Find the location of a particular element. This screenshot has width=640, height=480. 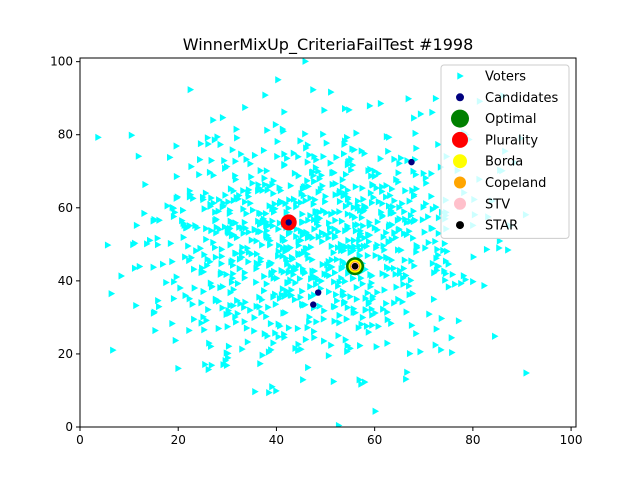

markers-layer is located at coordinates (347, 233).